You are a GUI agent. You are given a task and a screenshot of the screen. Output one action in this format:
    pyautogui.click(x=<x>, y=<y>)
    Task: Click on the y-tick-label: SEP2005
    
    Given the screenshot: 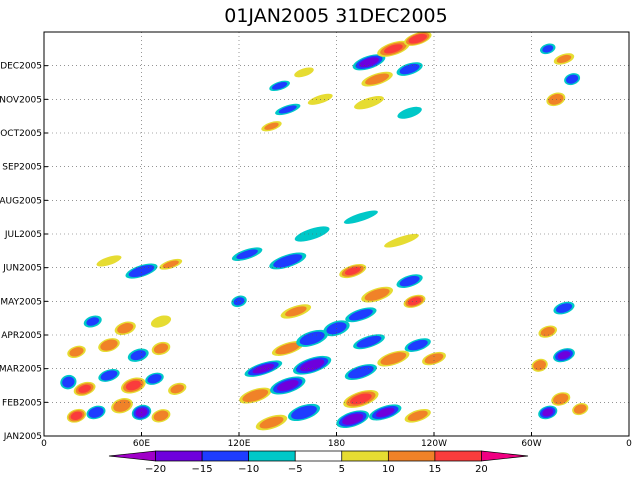 What is the action you would take?
    pyautogui.click(x=22, y=168)
    